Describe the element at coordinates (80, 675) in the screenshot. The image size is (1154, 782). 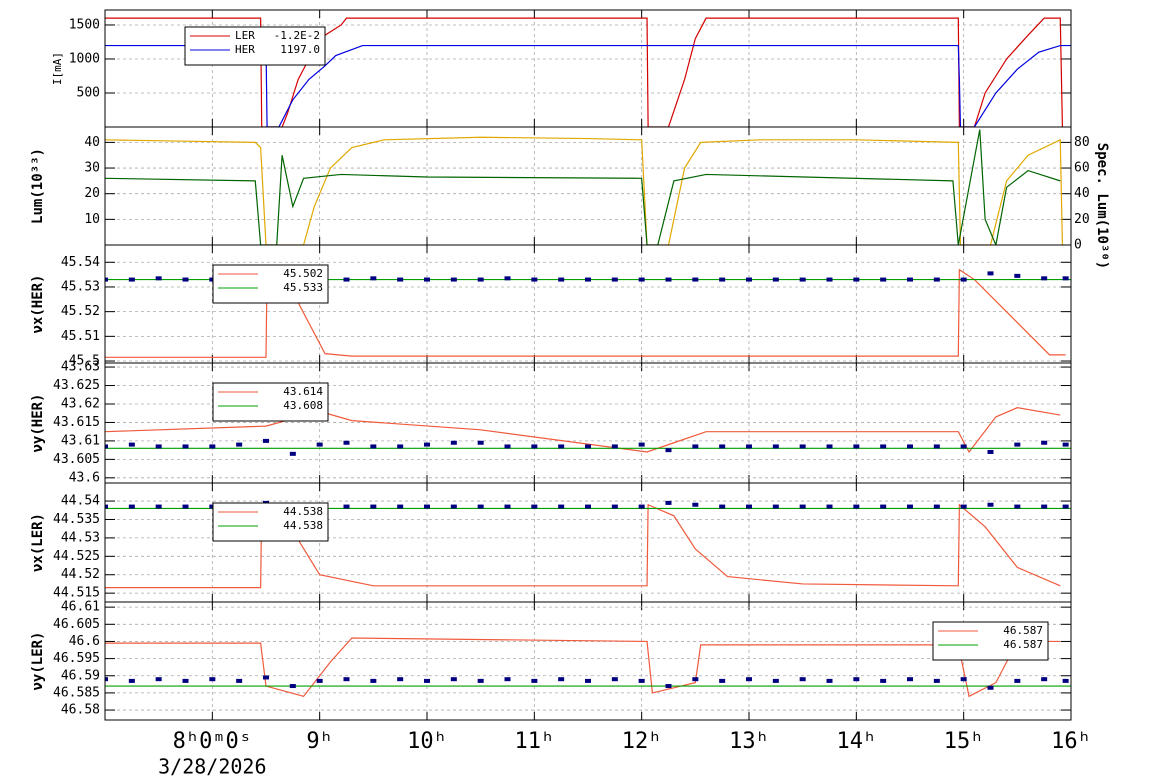
I see `y-tick-label: 46.59` at that location.